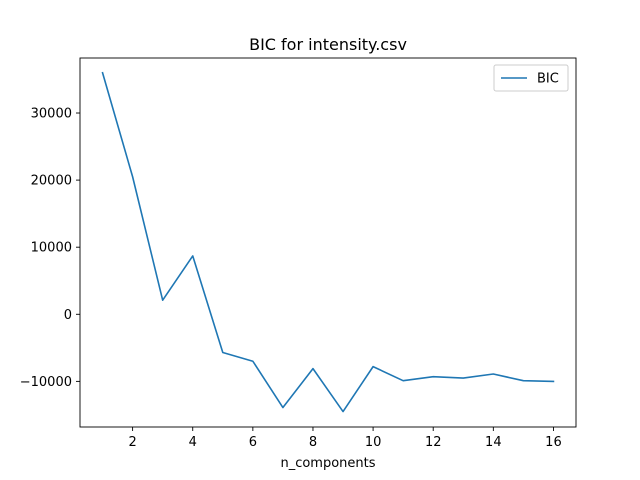  I want to click on x-tick-label-0: 2, so click(132, 442).